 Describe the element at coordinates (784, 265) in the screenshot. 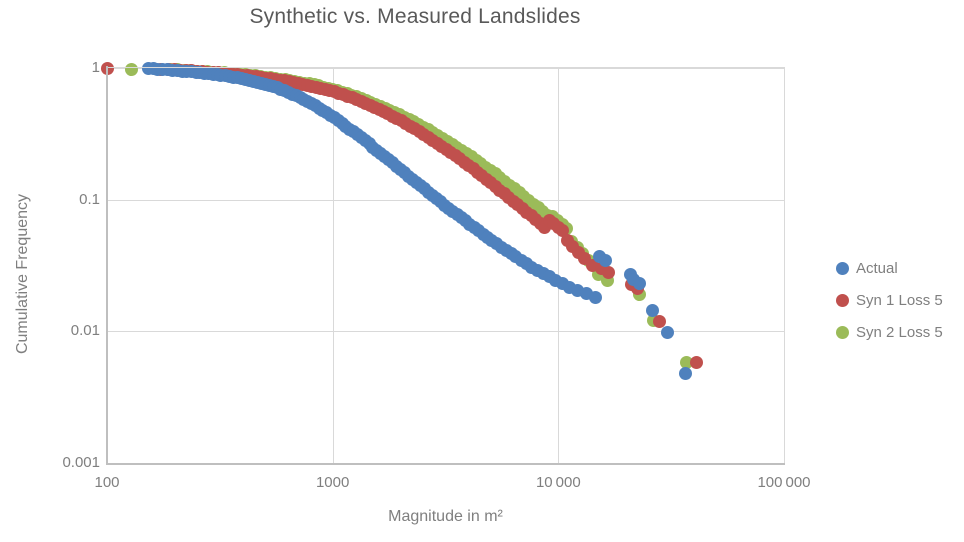

I see `plot-border-right` at that location.